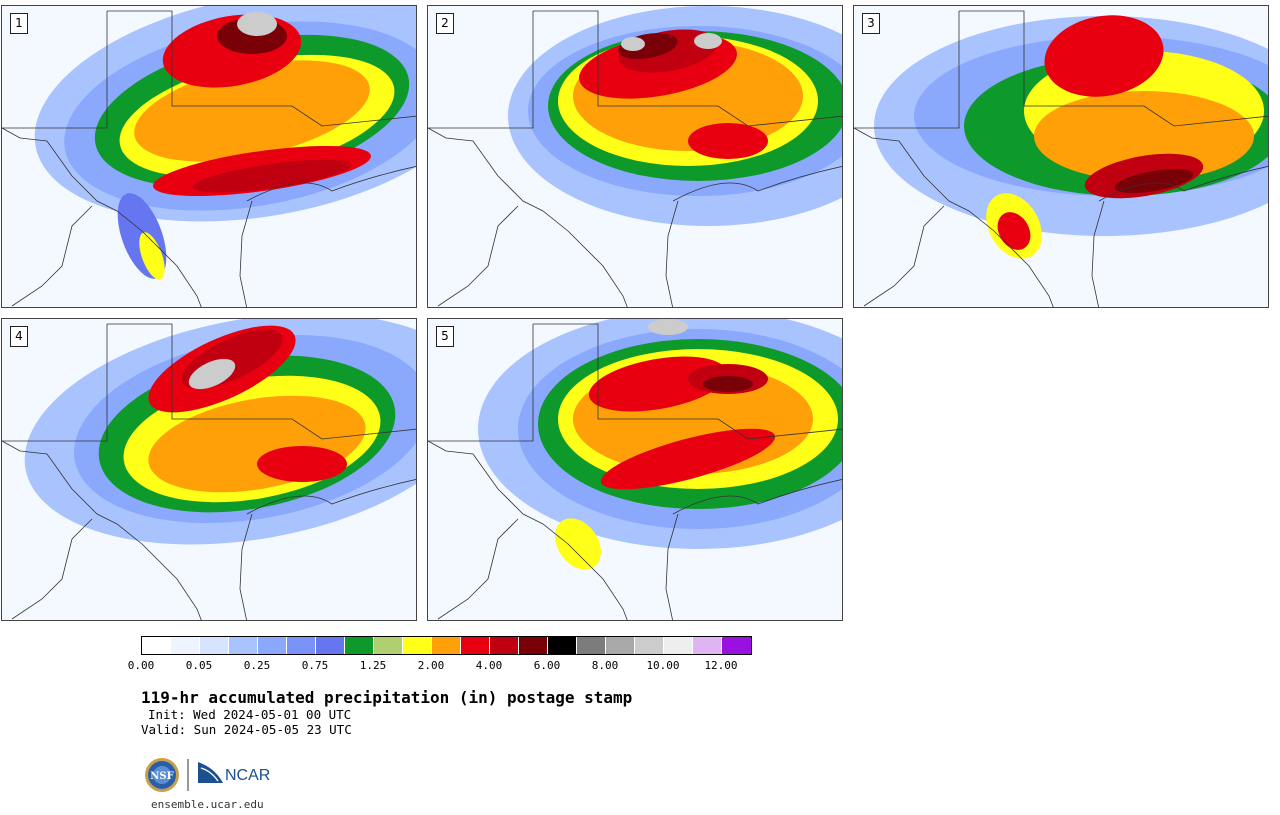 The width and height of the screenshot is (1280, 815). I want to click on ncar-logo-text: NCAR, so click(247, 775).